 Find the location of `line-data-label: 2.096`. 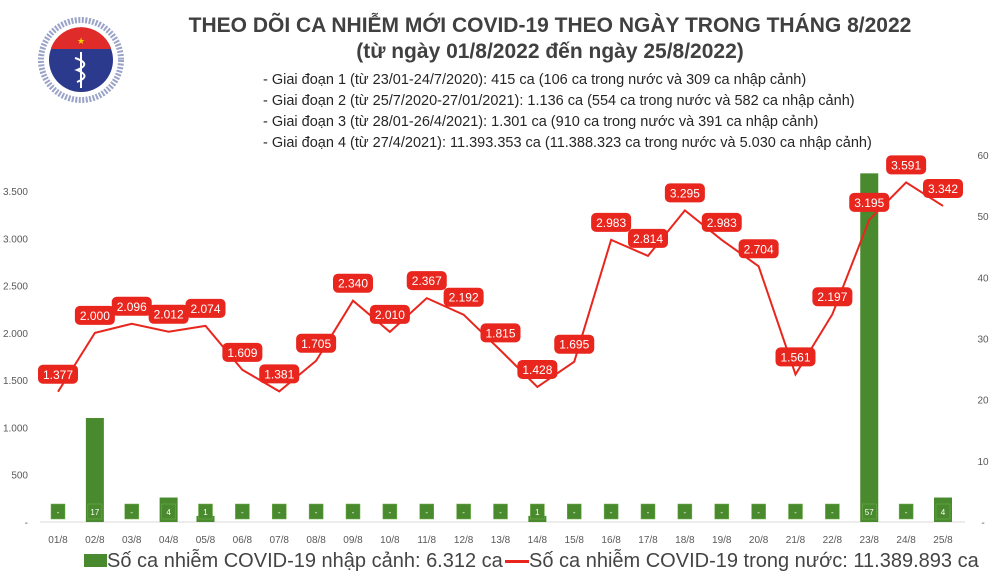

line-data-label: 2.096 is located at coordinates (132, 307).